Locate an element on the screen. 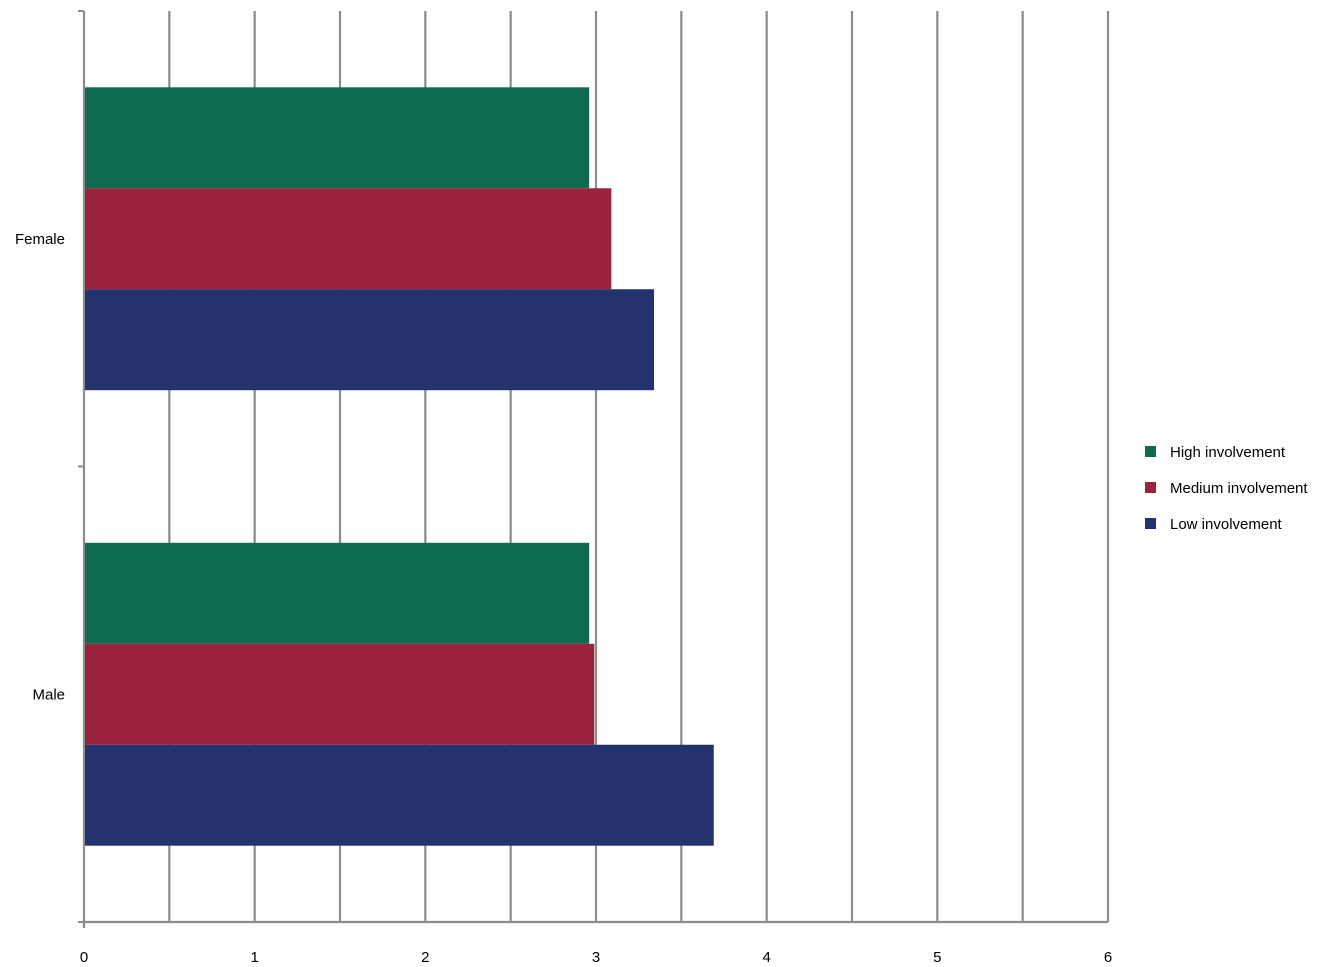 The height and width of the screenshot is (967, 1334). x-tick-label: 2 is located at coordinates (425, 957).